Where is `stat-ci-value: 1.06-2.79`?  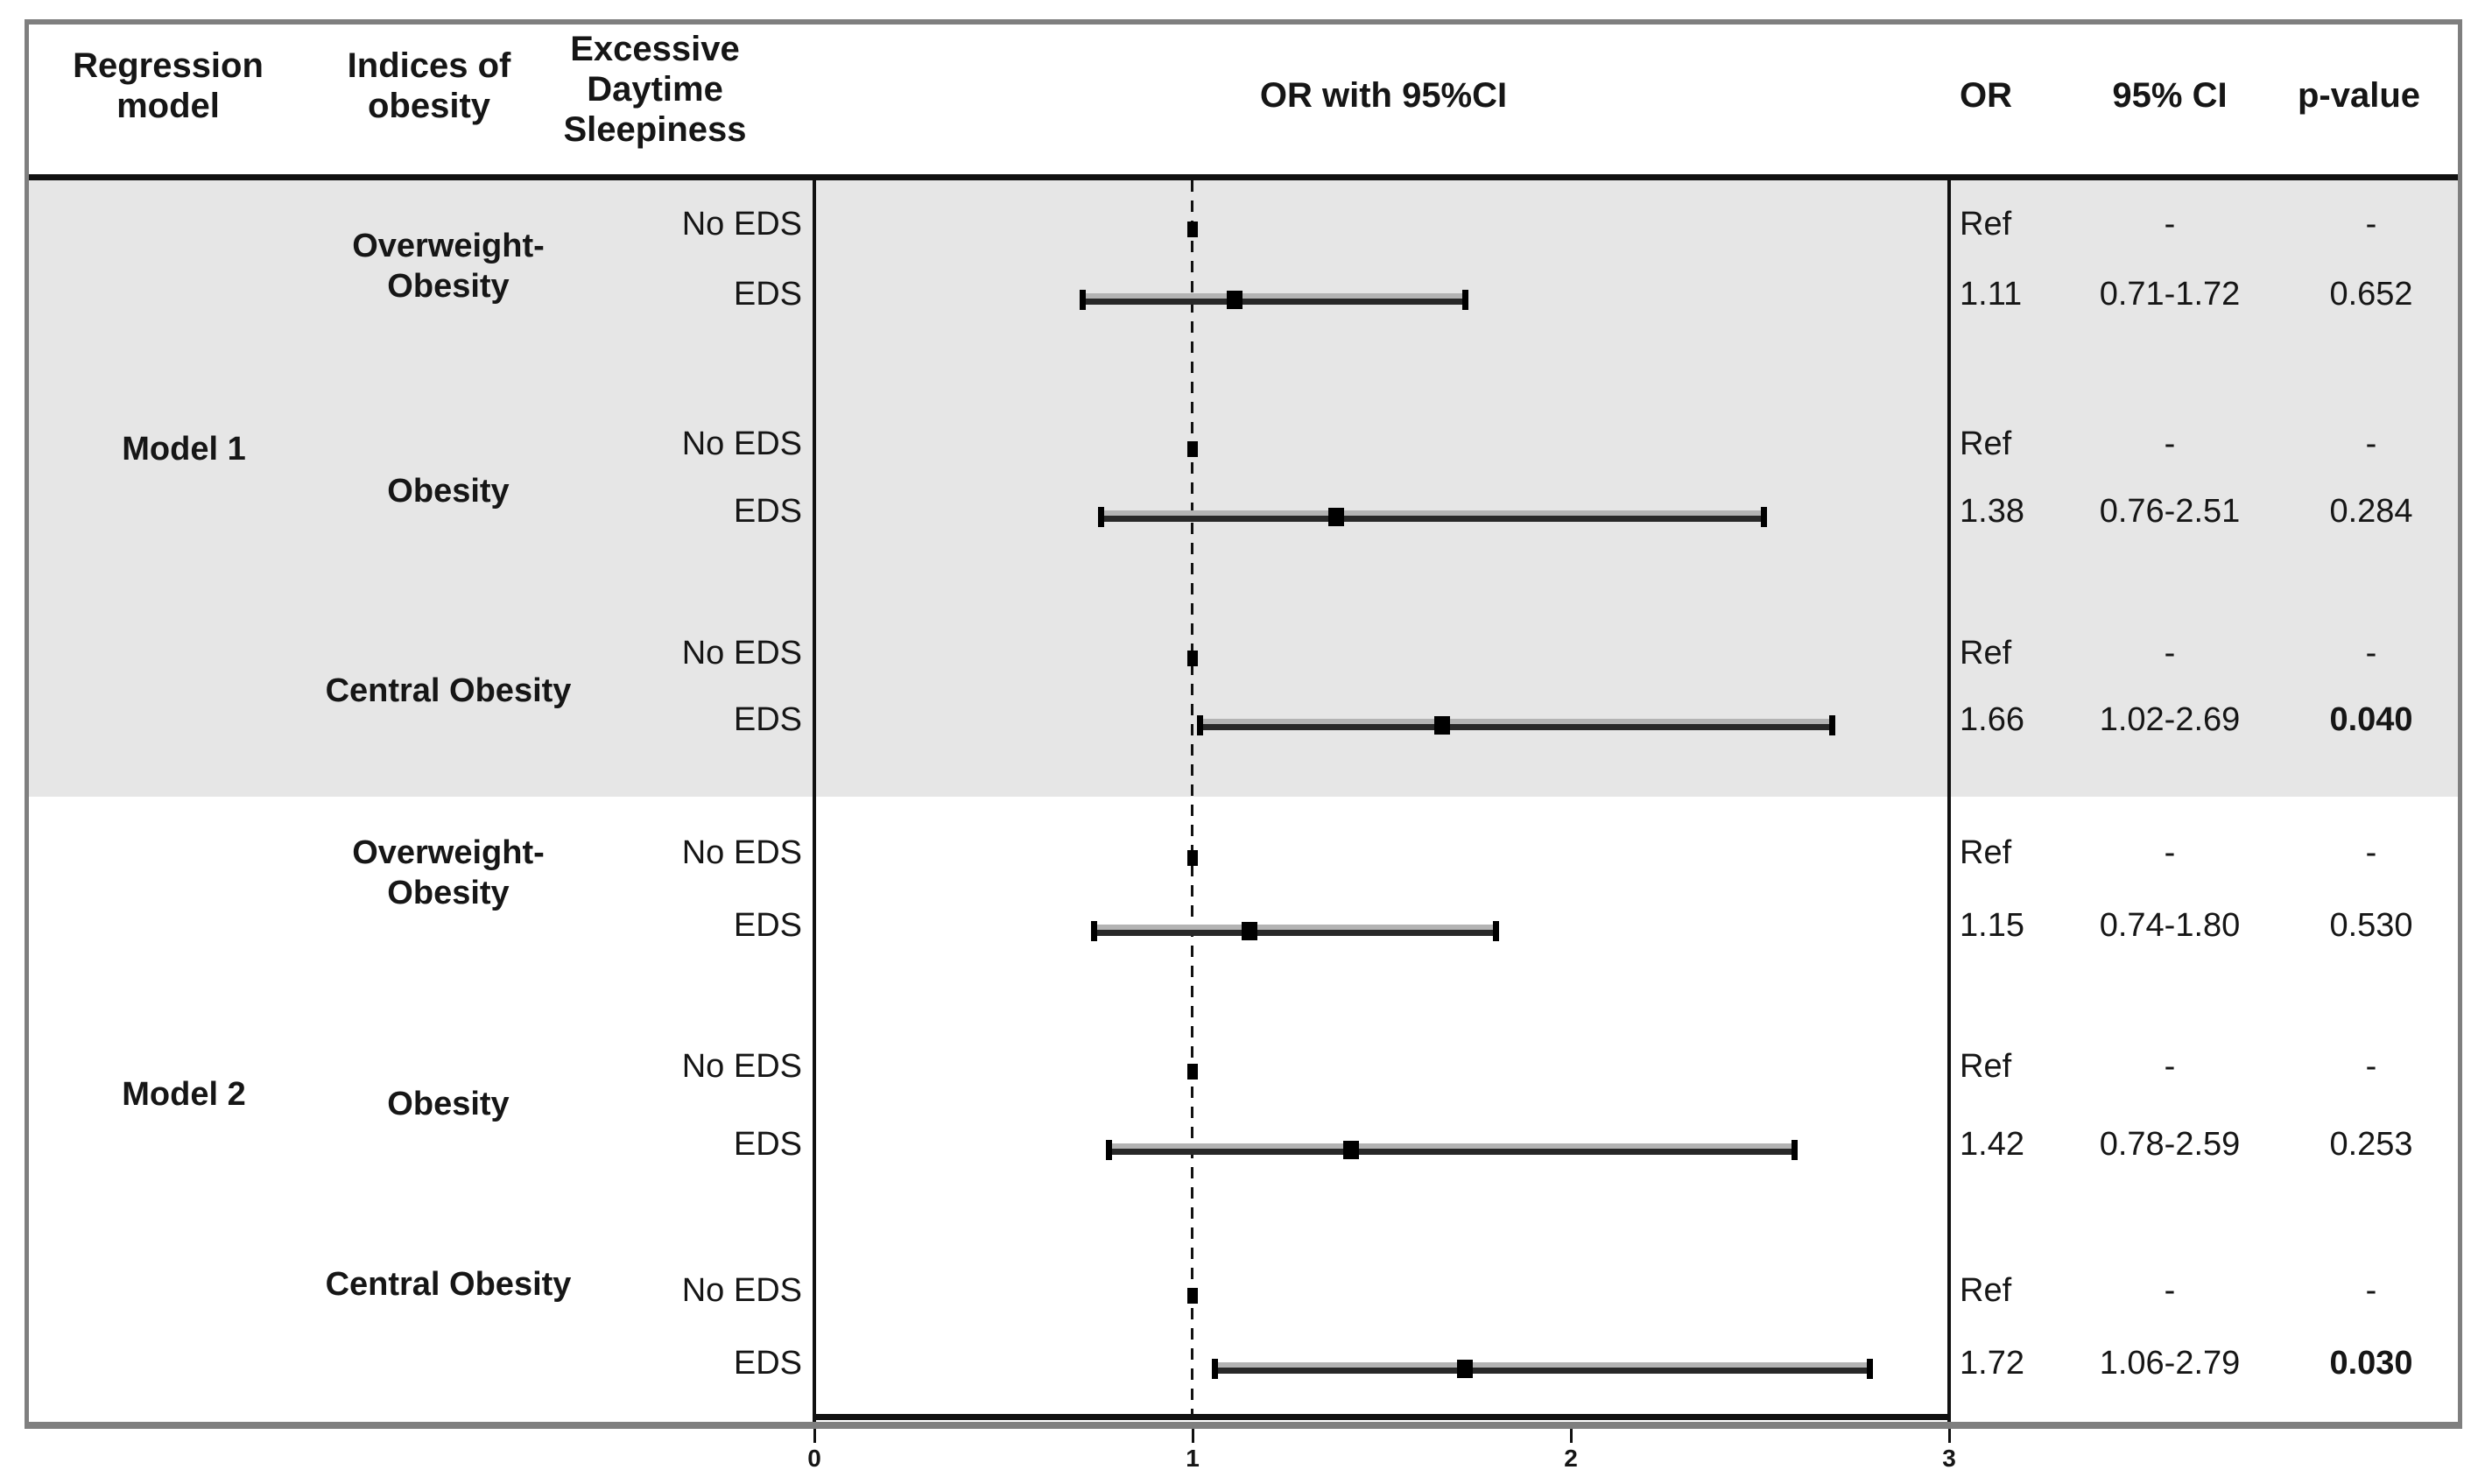
stat-ci-value: 1.06-2.79 is located at coordinates (2170, 1363).